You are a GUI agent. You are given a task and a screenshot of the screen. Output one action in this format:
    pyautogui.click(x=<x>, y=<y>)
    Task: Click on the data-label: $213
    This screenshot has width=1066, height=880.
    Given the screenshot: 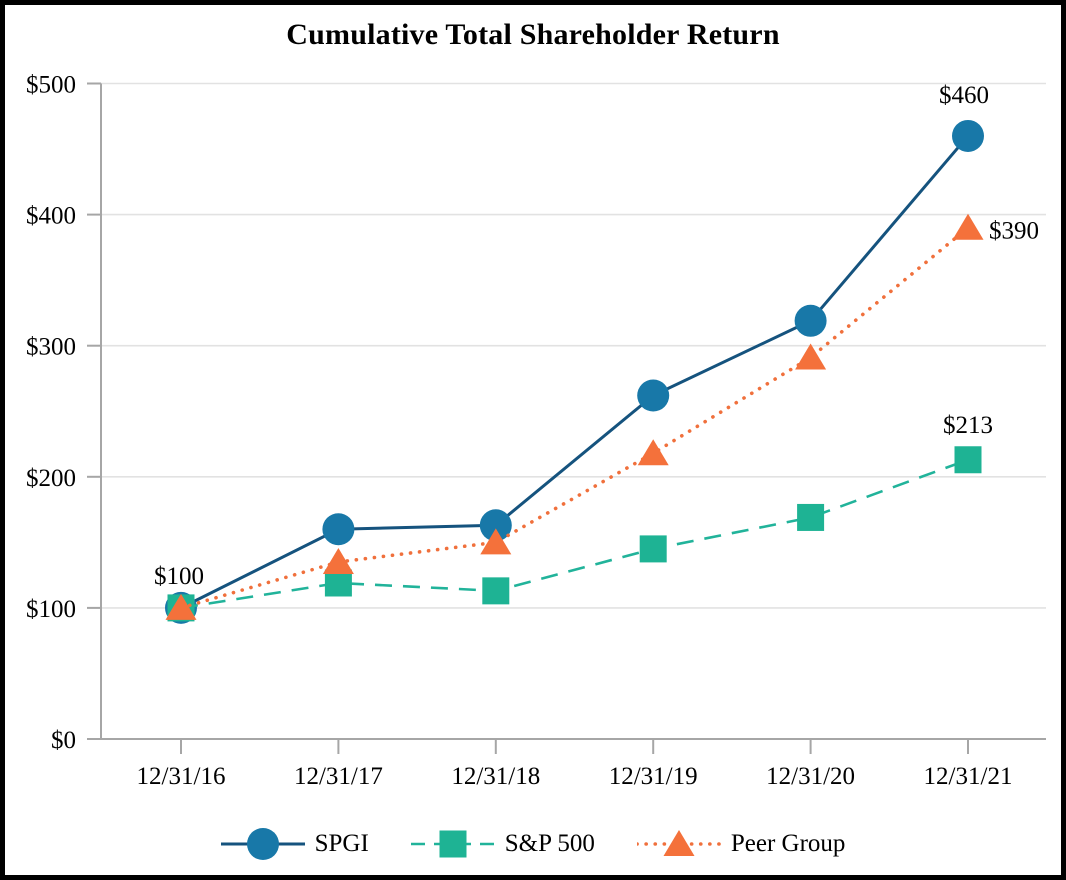 What is the action you would take?
    pyautogui.click(x=968, y=425)
    